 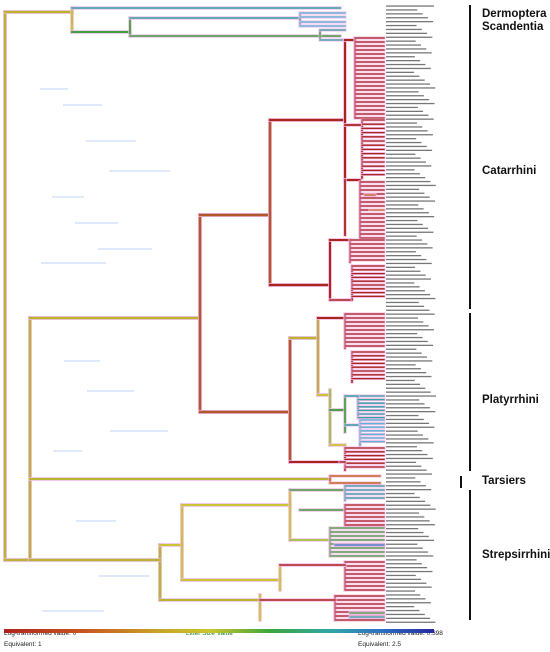 I want to click on legend-color-gradient, so click(x=219, y=631).